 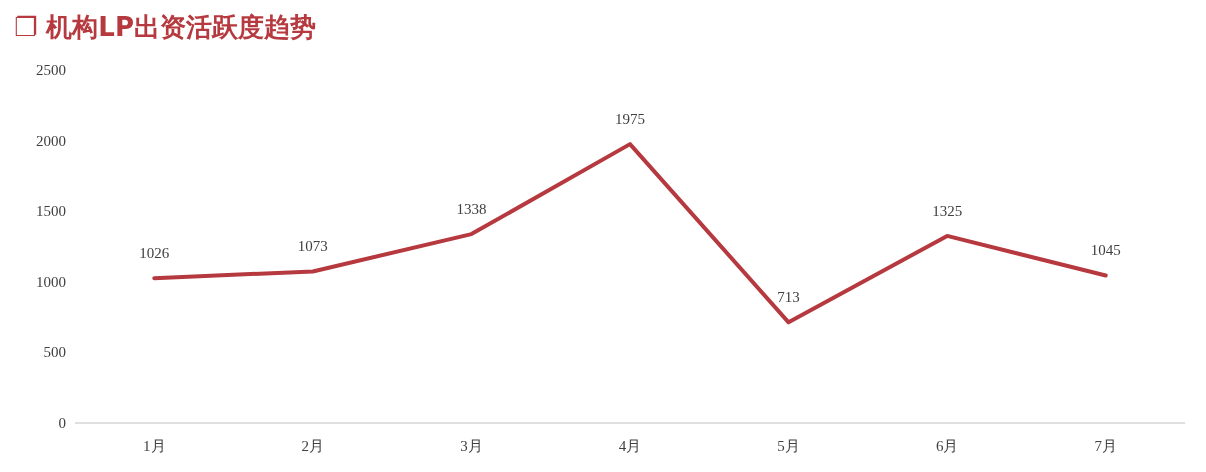 I want to click on data-label: 1975, so click(x=630, y=119).